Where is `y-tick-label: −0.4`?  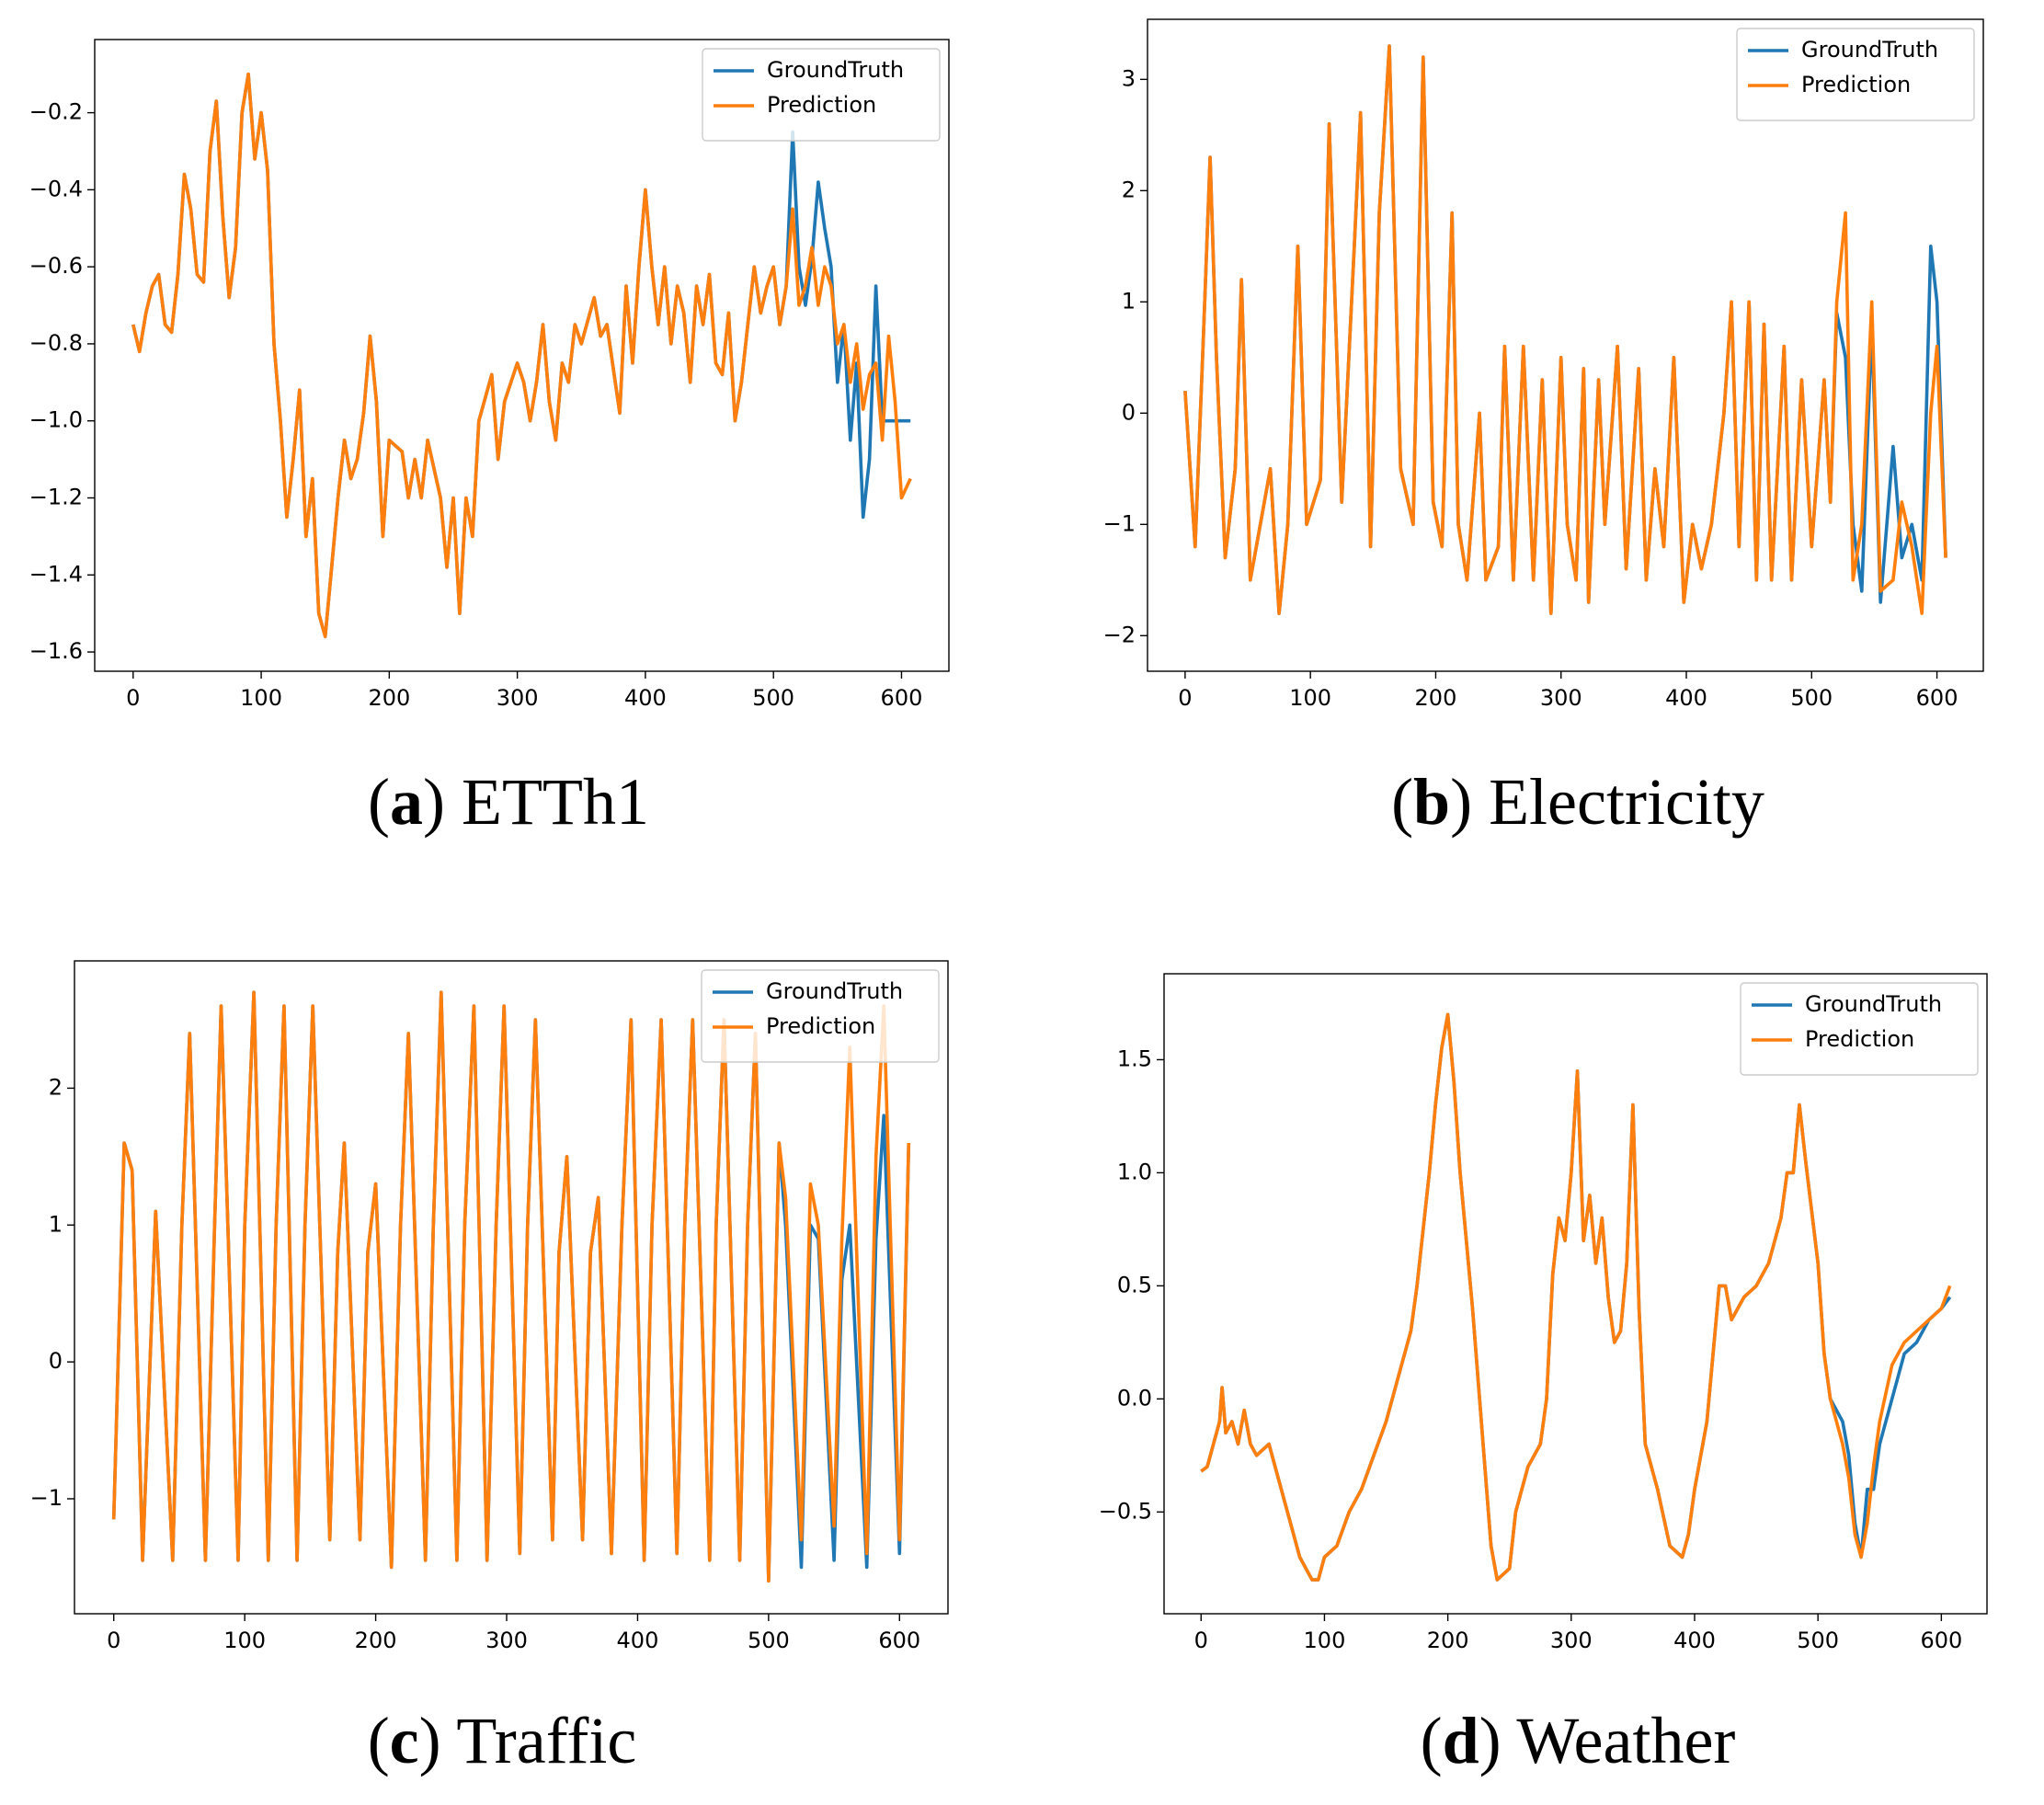 y-tick-label: −0.4 is located at coordinates (56, 189).